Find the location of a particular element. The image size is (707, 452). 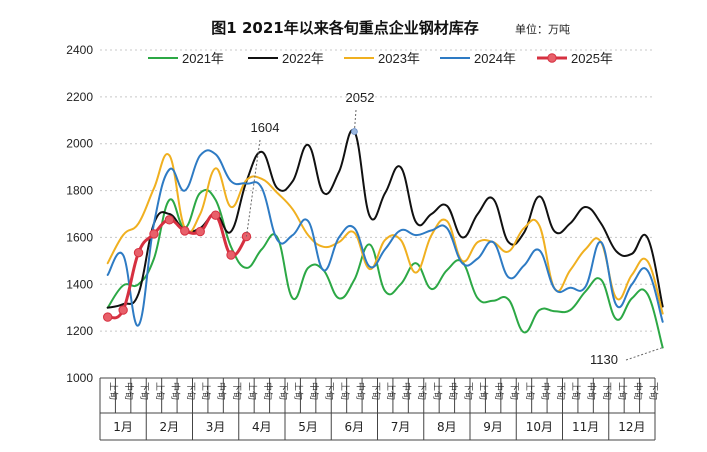

y-tick-label: 1600 is located at coordinates (79, 237).